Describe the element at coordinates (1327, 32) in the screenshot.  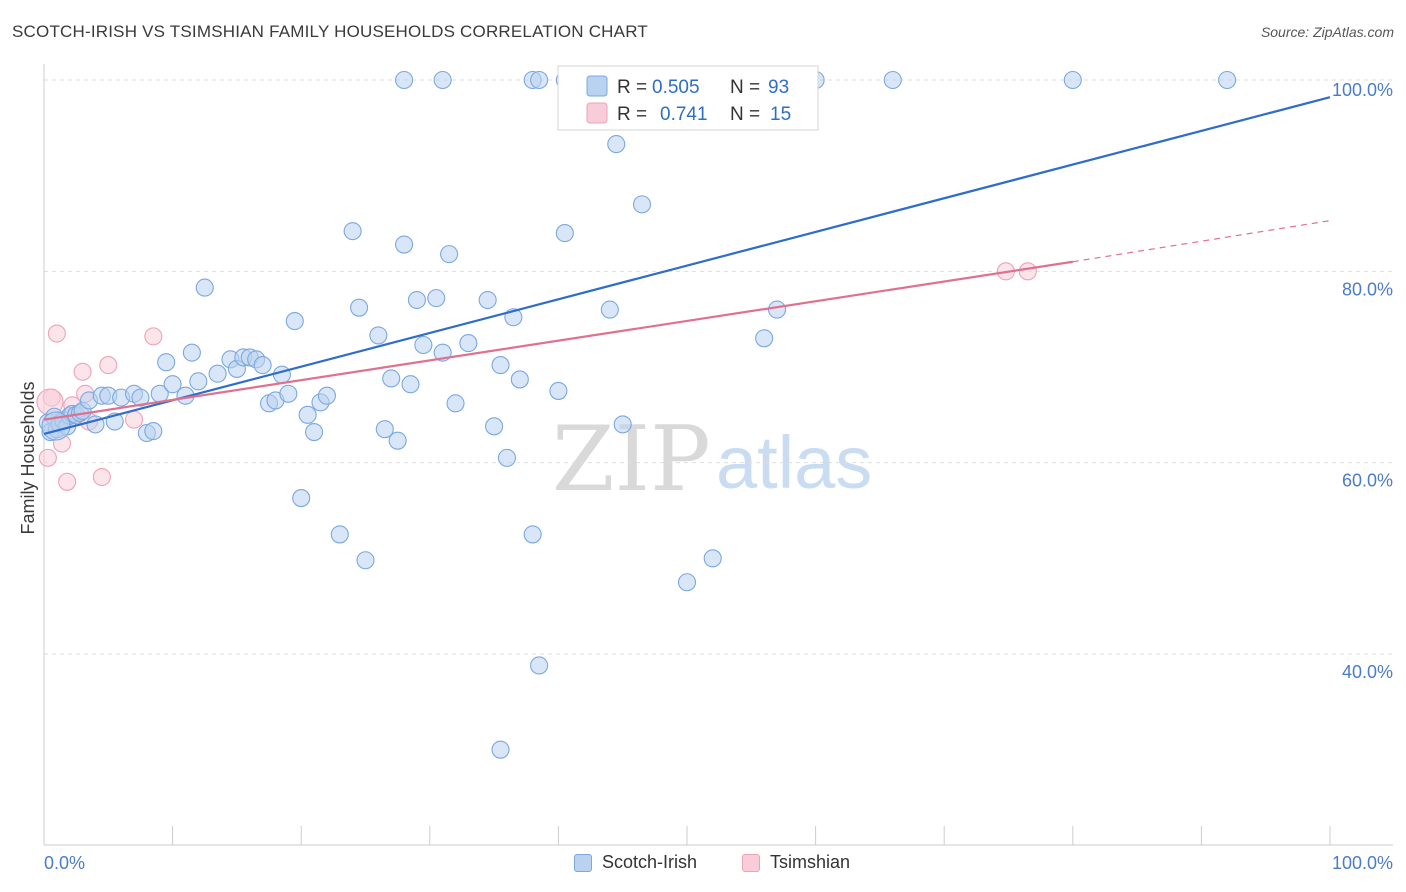
I see `source-label: Source: ZipAtlas.com` at that location.